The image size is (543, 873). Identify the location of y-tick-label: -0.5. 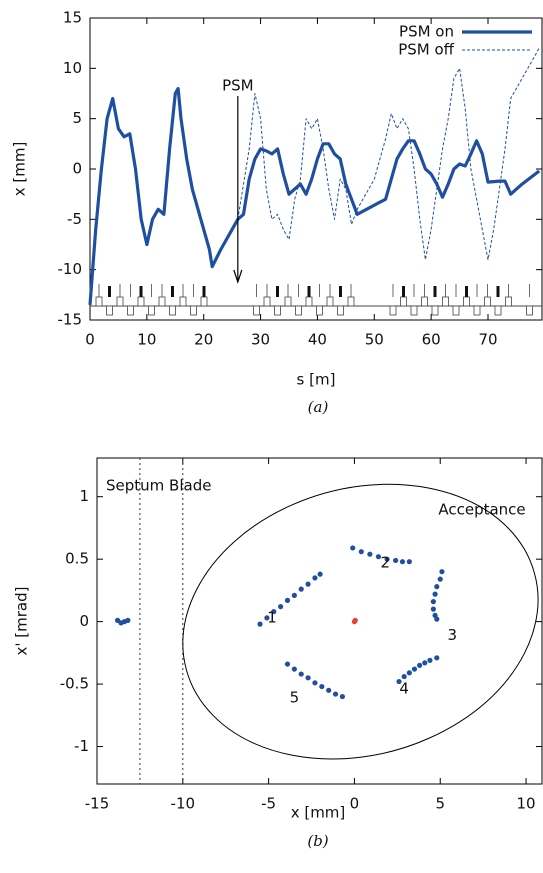
(74, 684).